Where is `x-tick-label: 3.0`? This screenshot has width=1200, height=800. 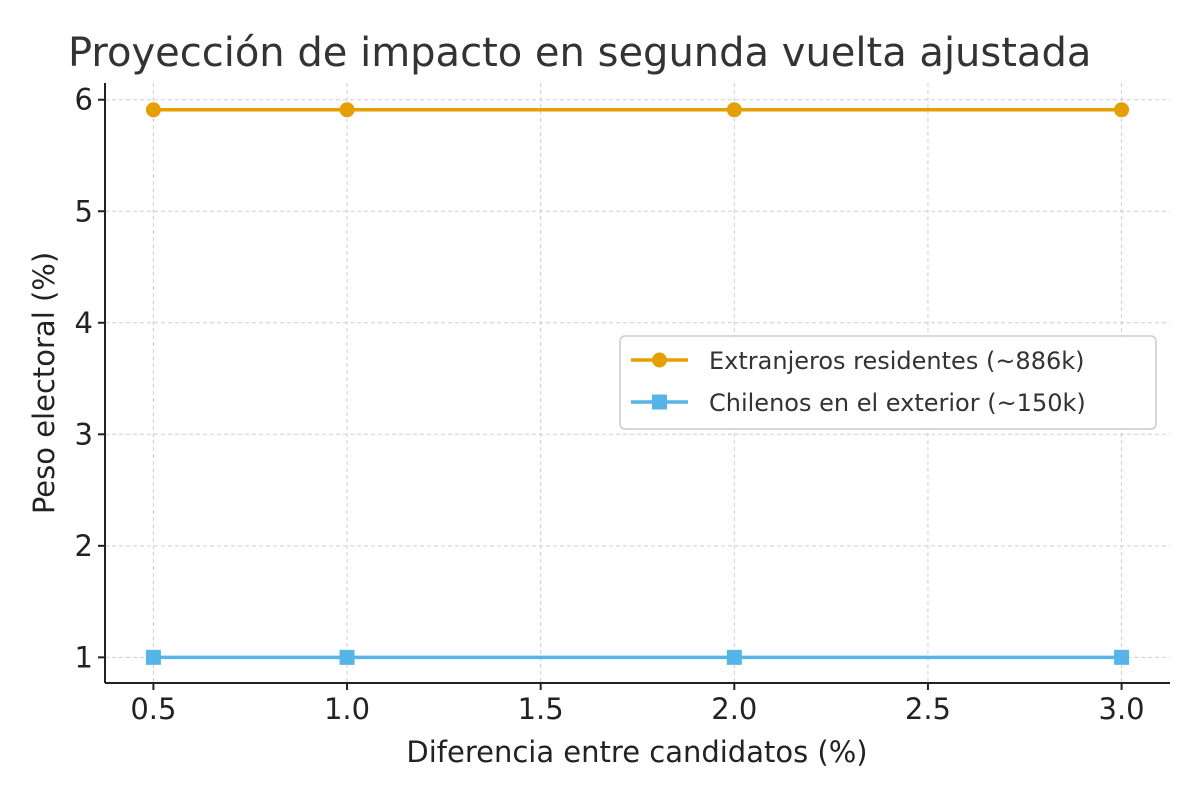 x-tick-label: 3.0 is located at coordinates (1122, 709).